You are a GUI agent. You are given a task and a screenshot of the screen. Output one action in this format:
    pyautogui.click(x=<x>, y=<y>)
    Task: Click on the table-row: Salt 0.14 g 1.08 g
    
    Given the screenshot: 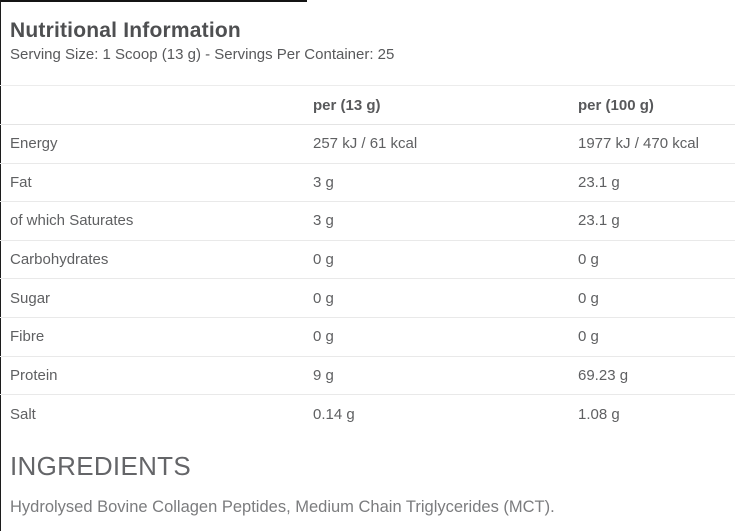 What is the action you would take?
    pyautogui.click(x=367, y=414)
    